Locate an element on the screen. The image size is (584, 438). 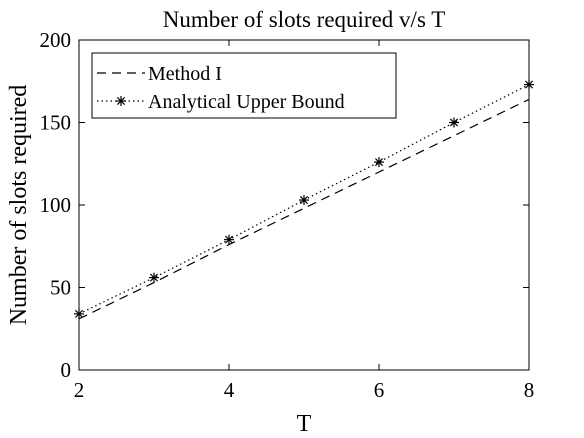
legend-asterisk-marker is located at coordinates (121, 101).